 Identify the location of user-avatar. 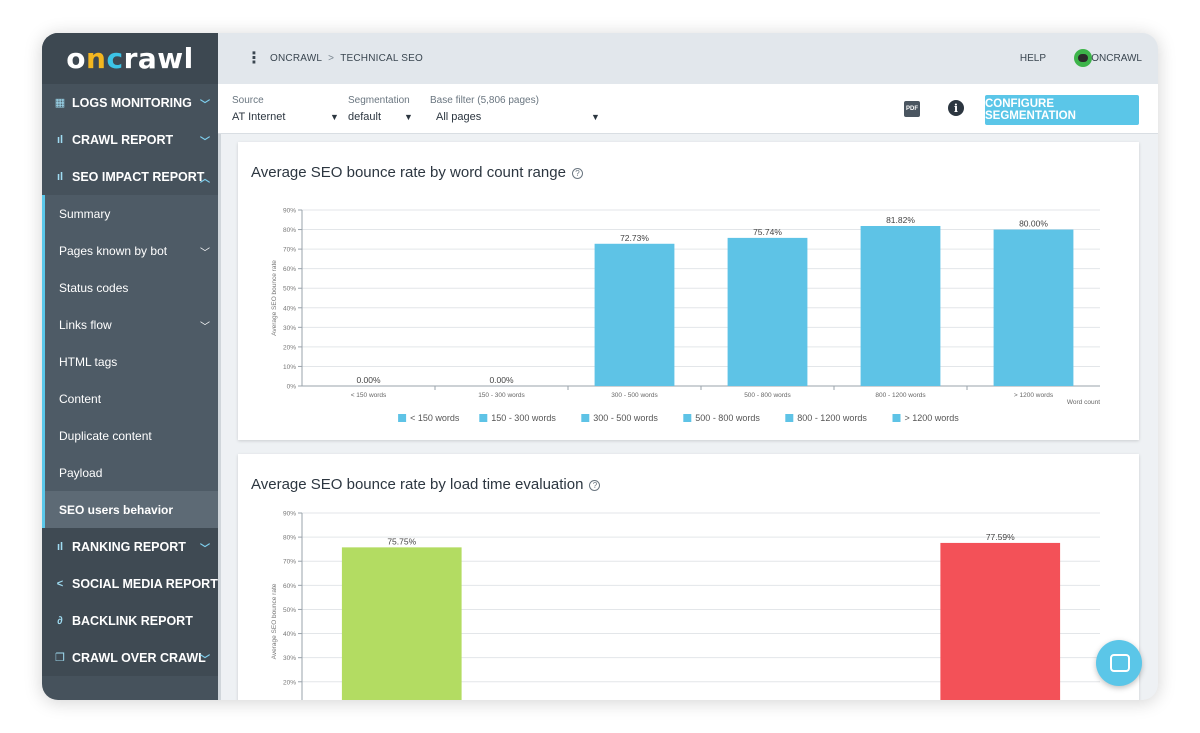
(1083, 58).